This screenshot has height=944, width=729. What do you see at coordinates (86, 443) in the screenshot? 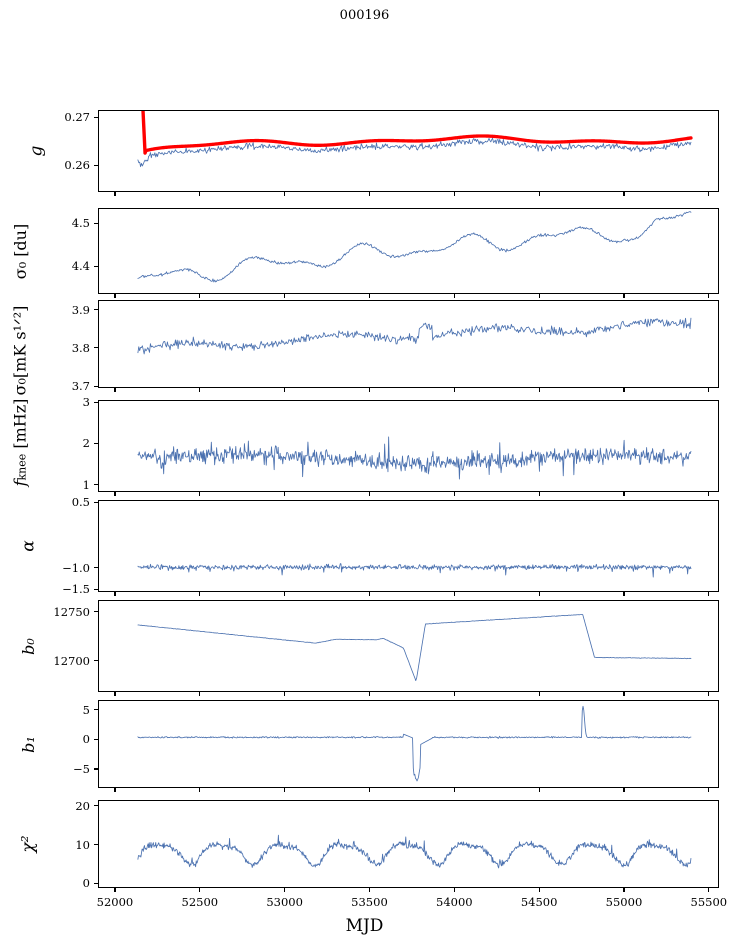
I see `y-ticklabel-fknee-1: 2` at bounding box center [86, 443].